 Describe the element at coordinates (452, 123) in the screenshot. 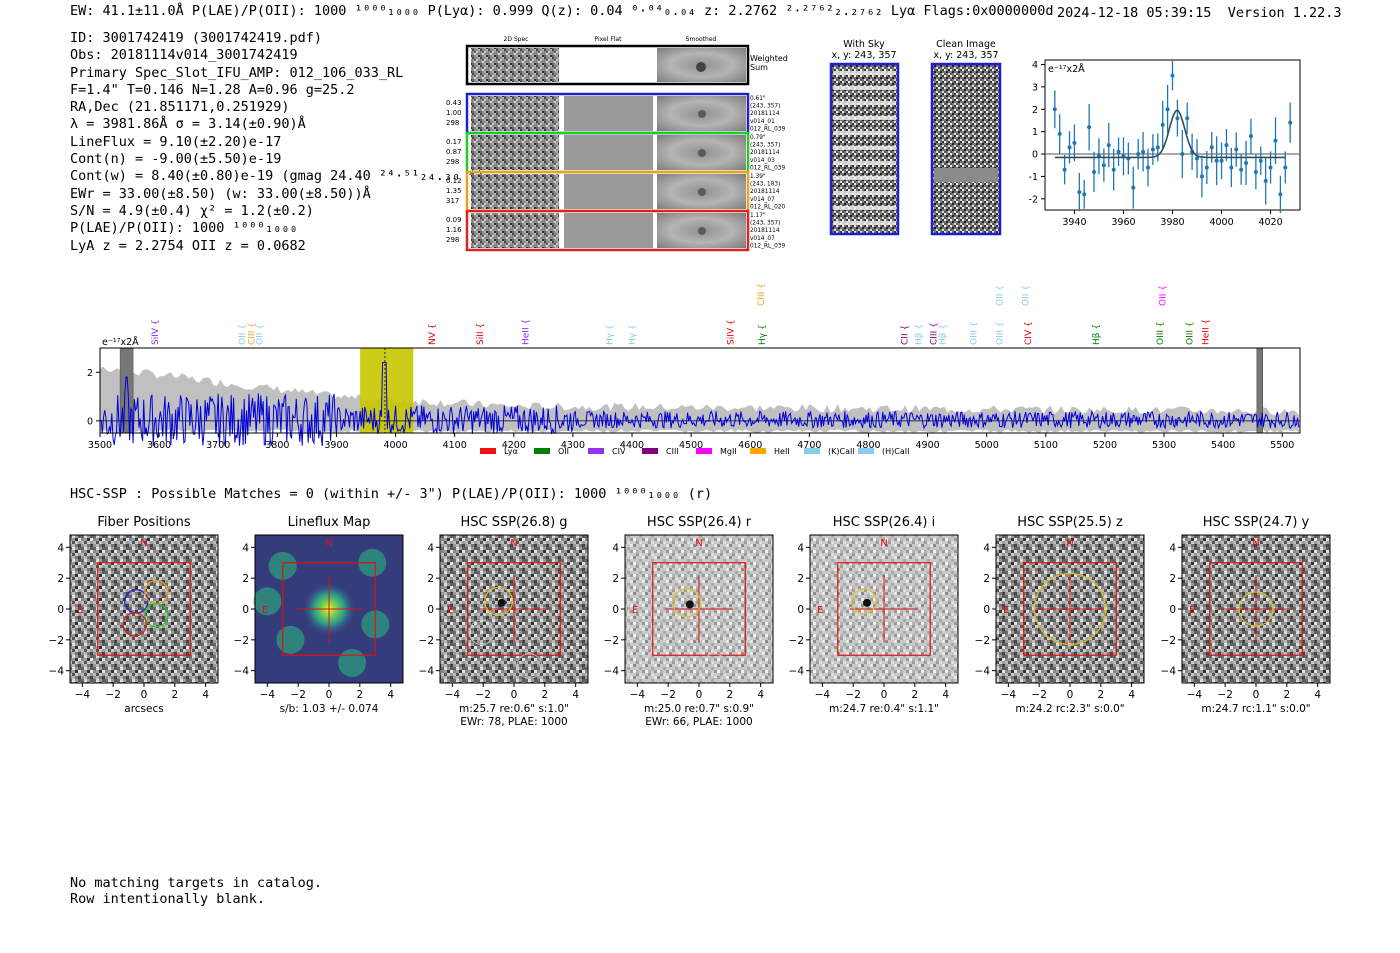

I see `cutout-left-stat: 298` at that location.